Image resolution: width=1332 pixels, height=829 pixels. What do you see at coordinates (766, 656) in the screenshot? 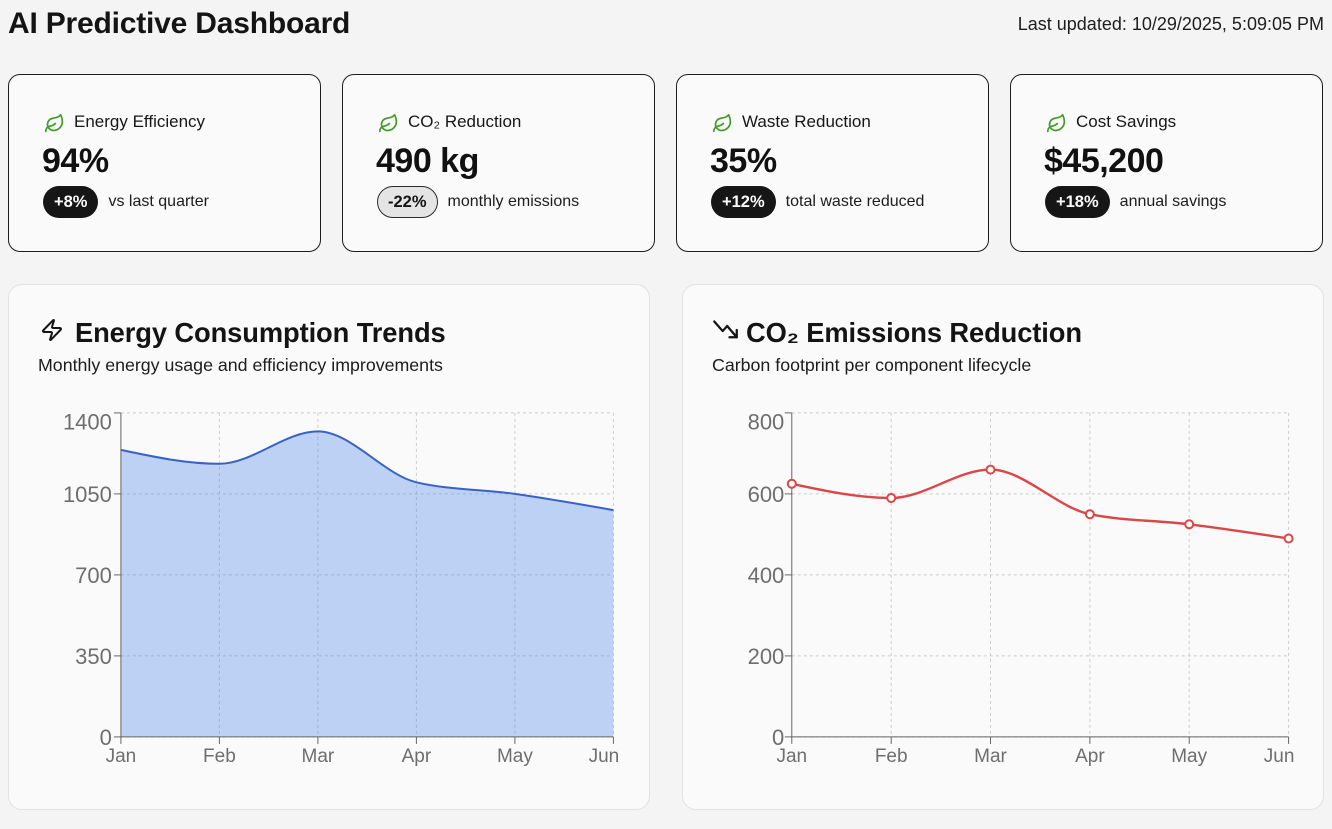
I see `svg-text: 200` at bounding box center [766, 656].